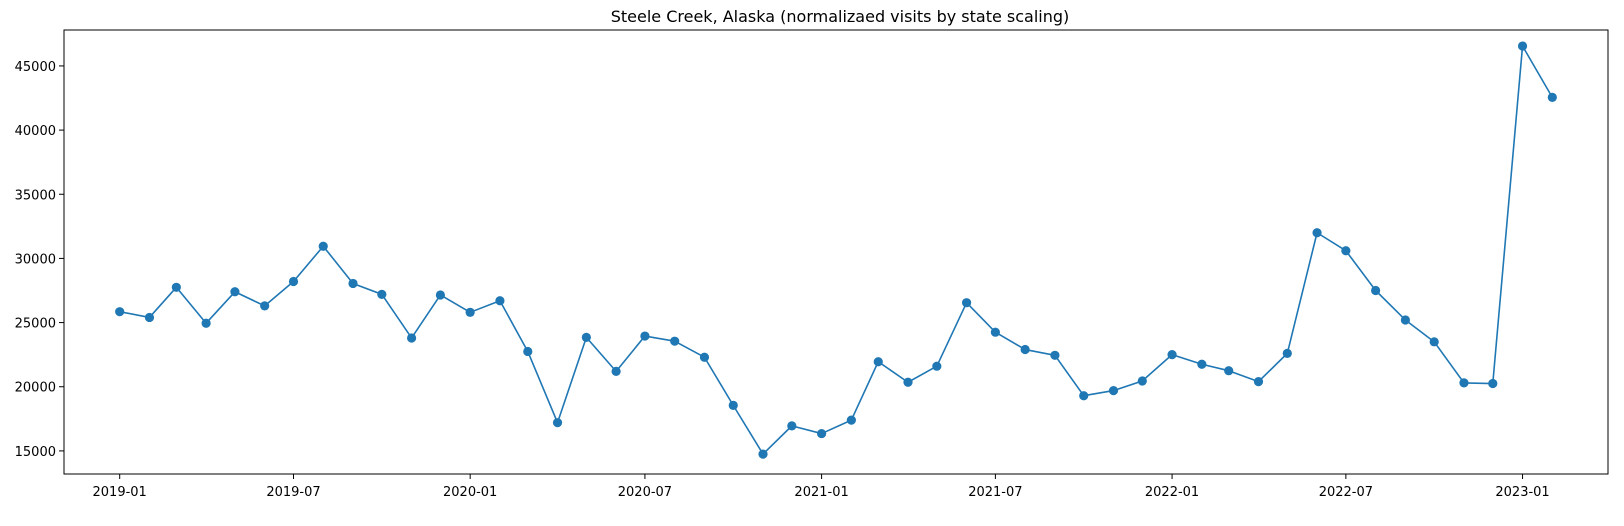  Describe the element at coordinates (35, 131) in the screenshot. I see `y-tick-label: 40000` at that location.